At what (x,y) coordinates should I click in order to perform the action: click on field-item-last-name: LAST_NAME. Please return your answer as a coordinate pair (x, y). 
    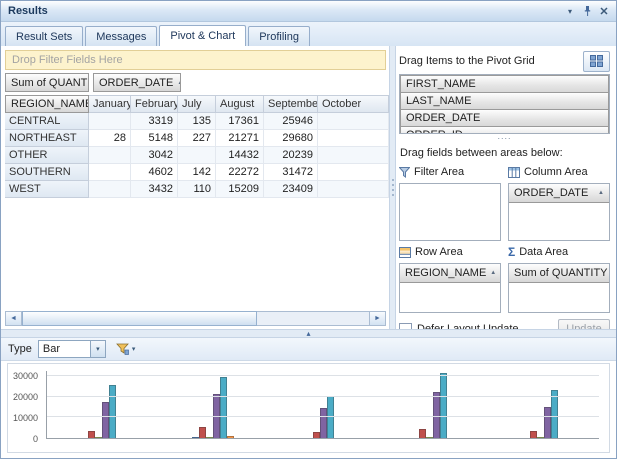
    Looking at the image, I should click on (504, 101).